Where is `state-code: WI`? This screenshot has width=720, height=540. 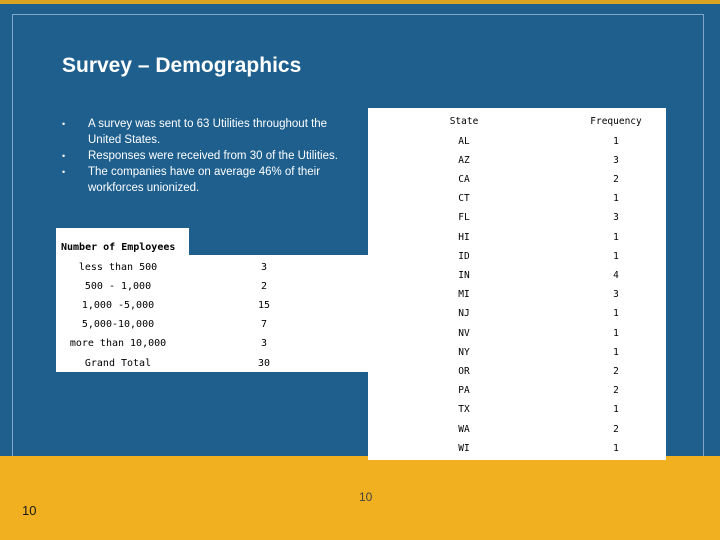
state-code: WI is located at coordinates (464, 448).